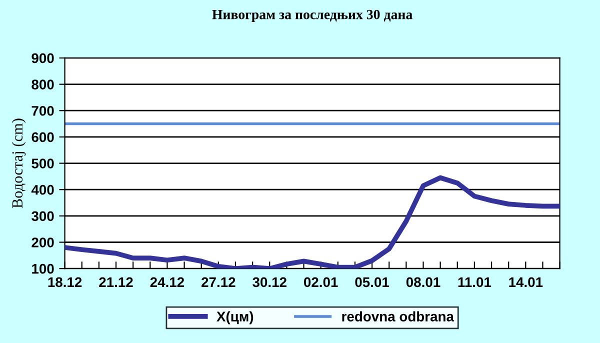 The image size is (600, 343). Describe the element at coordinates (43, 243) in the screenshot. I see `y-tick-label: 200` at that location.